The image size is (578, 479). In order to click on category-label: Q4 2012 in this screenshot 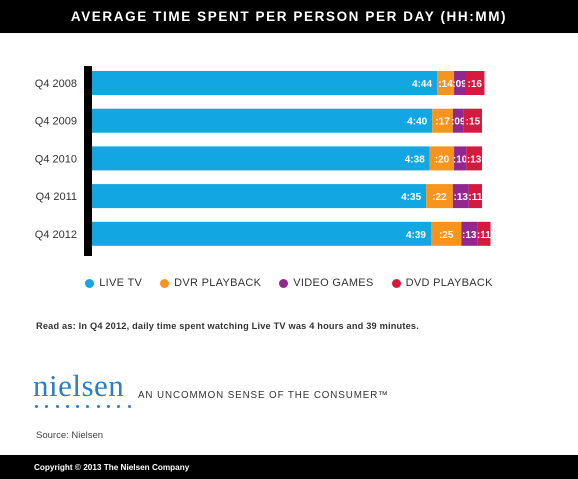, I will do `click(56, 235)`.